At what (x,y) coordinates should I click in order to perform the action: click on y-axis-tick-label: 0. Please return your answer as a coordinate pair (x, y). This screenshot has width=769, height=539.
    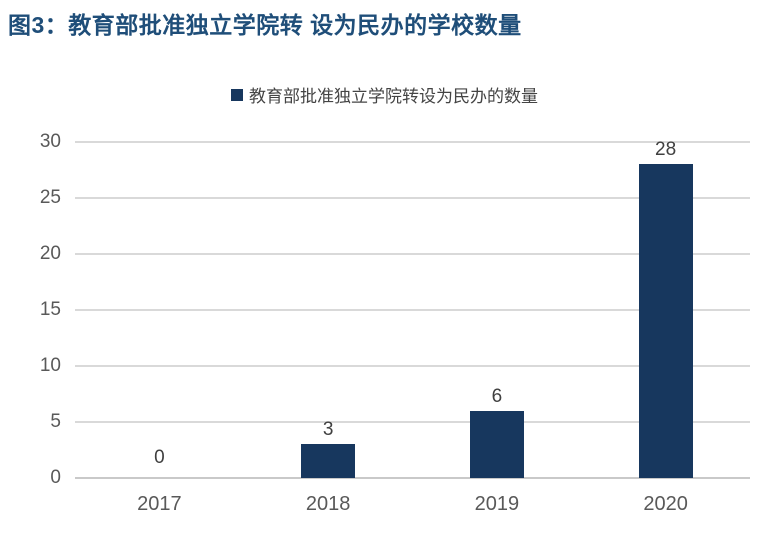
    Looking at the image, I should click on (55, 477).